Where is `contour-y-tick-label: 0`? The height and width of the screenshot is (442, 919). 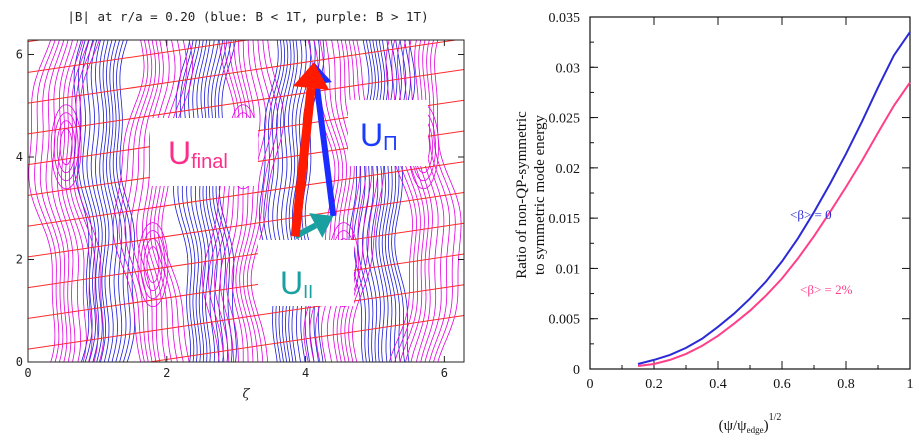 contour-y-tick-label: 0 is located at coordinates (19, 362).